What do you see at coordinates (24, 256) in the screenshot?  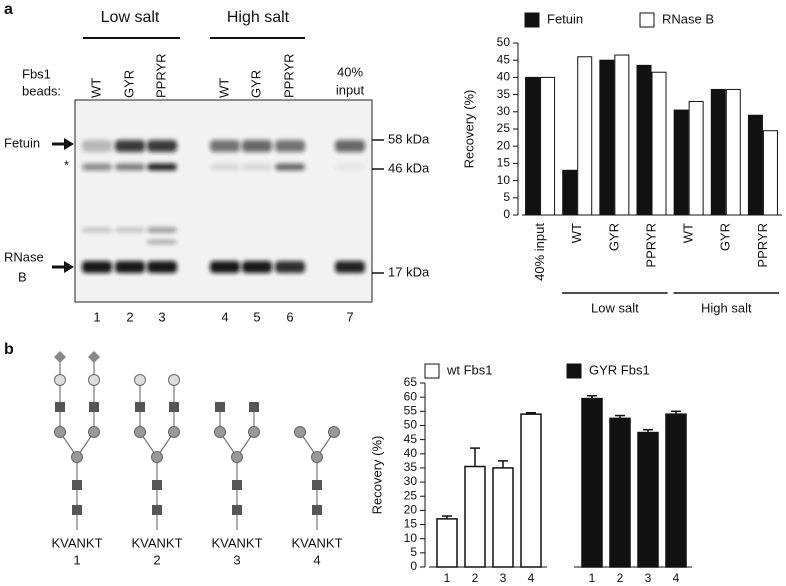 I see `rnase-label: RNase` at bounding box center [24, 256].